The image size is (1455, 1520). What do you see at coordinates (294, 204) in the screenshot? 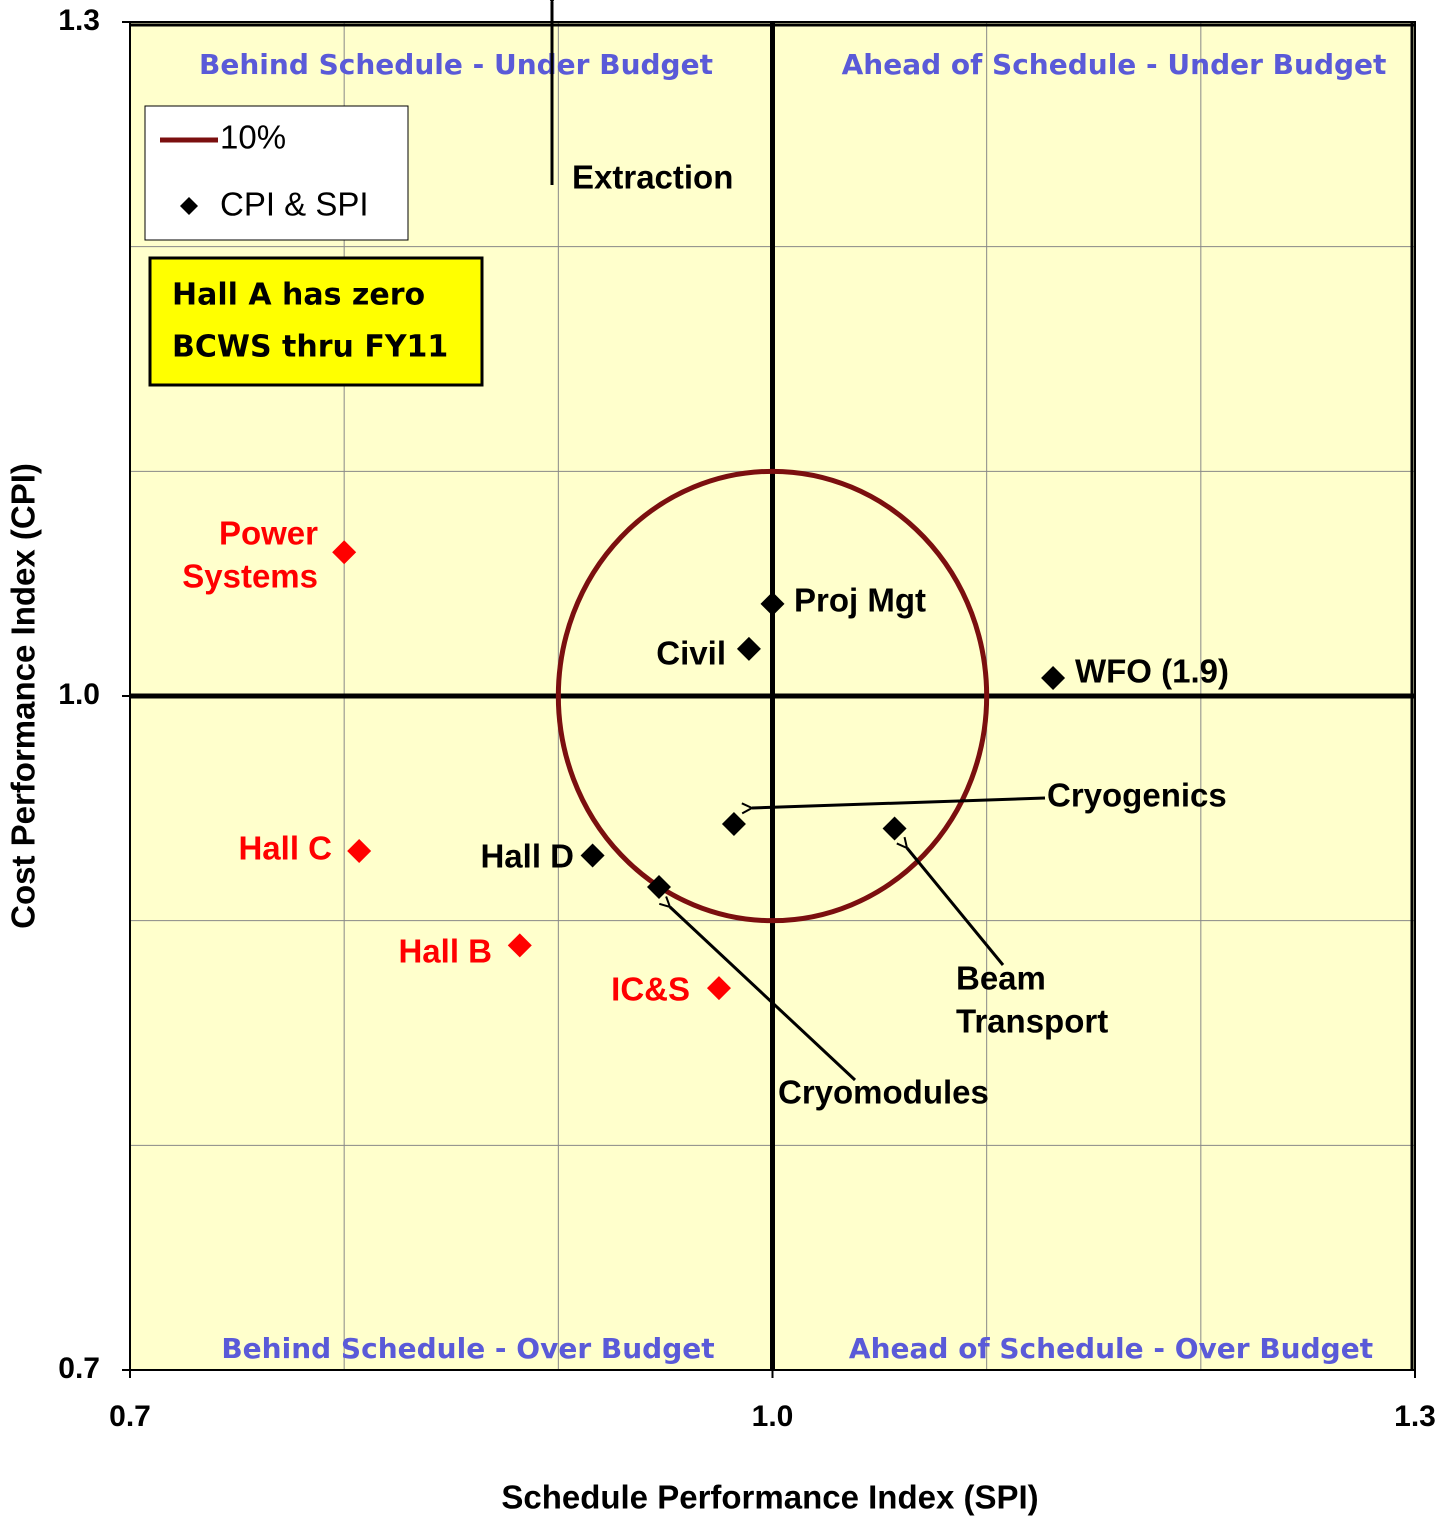
I see `legend-label: CPI & SPI` at bounding box center [294, 204].